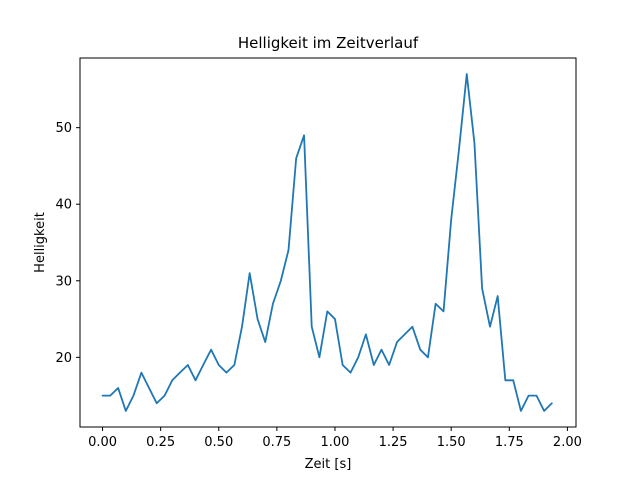 This screenshot has width=640, height=480. What do you see at coordinates (63, 128) in the screenshot?
I see `y-tick-label: 50` at bounding box center [63, 128].